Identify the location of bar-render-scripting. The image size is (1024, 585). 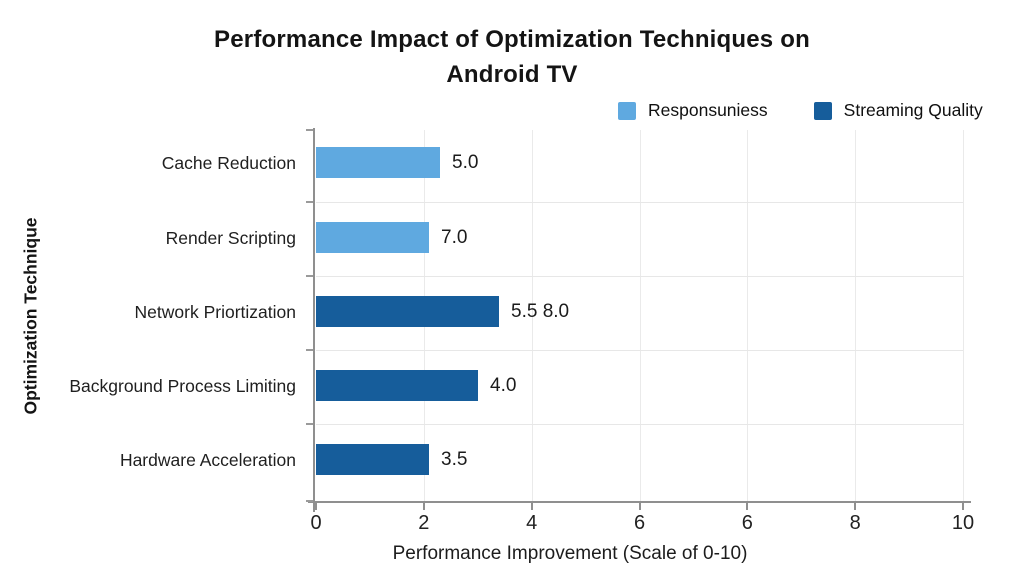
(372, 237).